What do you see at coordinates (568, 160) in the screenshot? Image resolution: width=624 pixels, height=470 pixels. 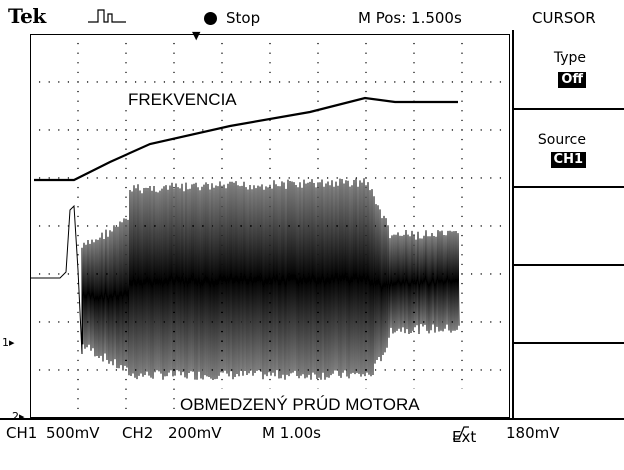 I see `menu-source-value: CH1` at bounding box center [568, 160].